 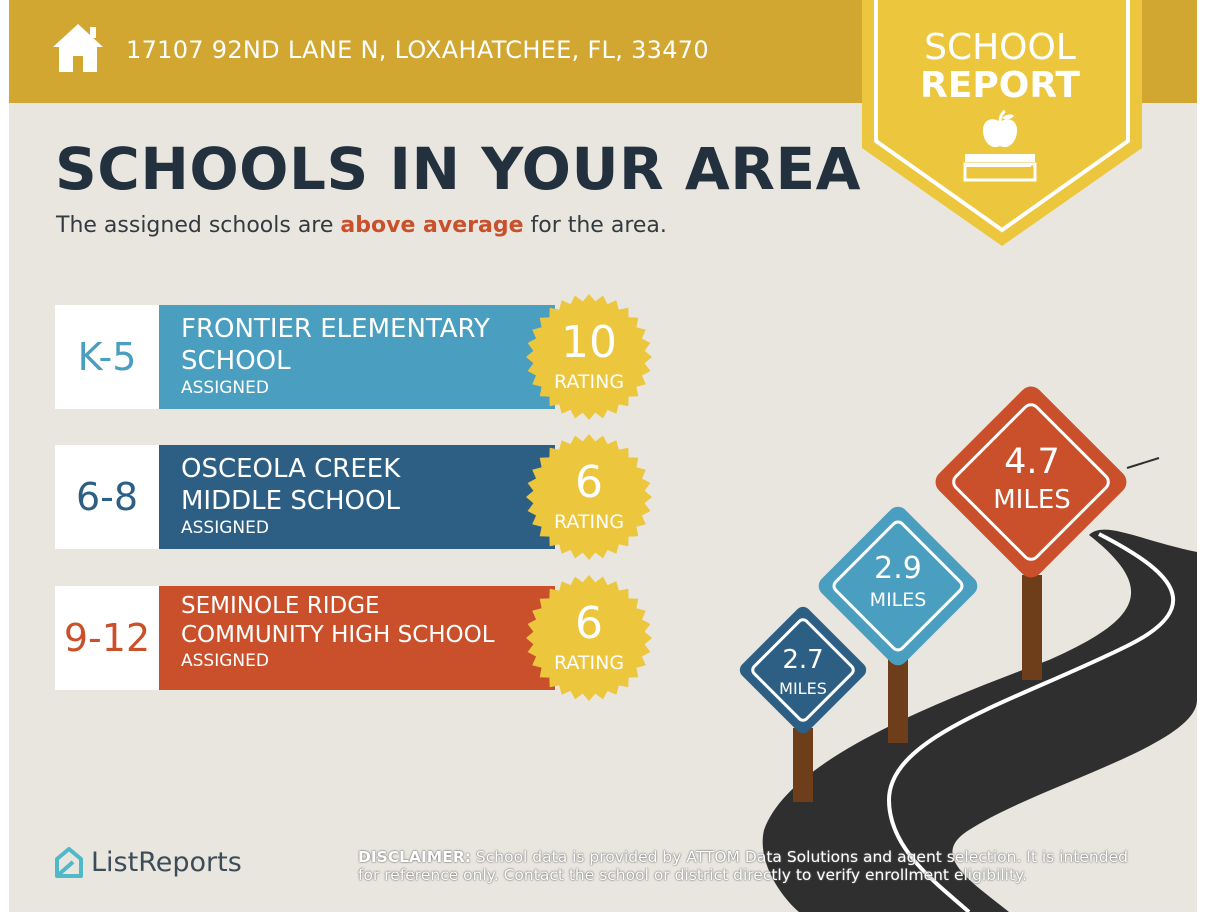 I want to click on page-title: SCHOOLS IN YOUR AREA, so click(x=458, y=169).